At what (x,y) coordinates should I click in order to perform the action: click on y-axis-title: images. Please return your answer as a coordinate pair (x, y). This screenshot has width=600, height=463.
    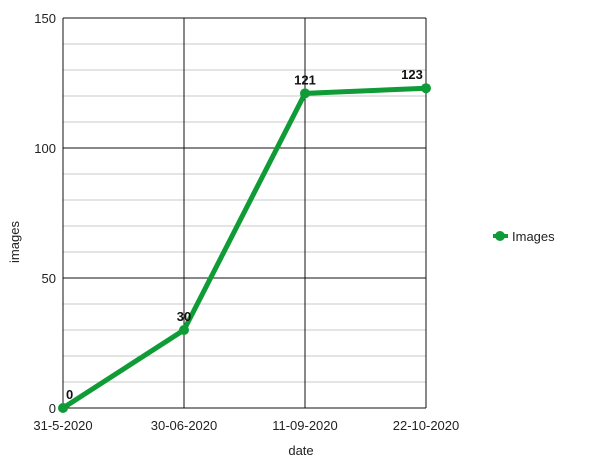
    Looking at the image, I should click on (14, 242).